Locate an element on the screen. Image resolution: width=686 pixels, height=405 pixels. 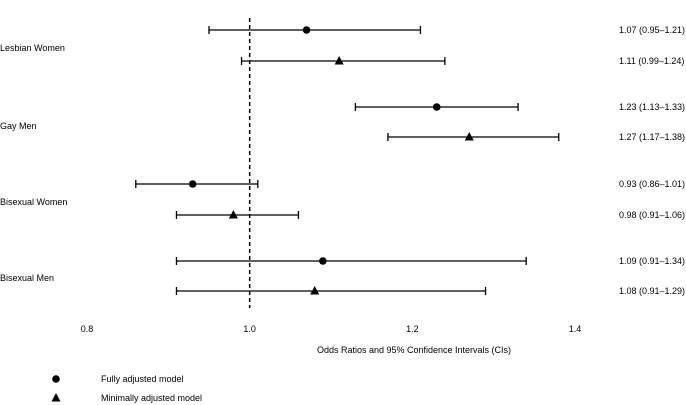
group-label: Gay Men is located at coordinates (18, 126).